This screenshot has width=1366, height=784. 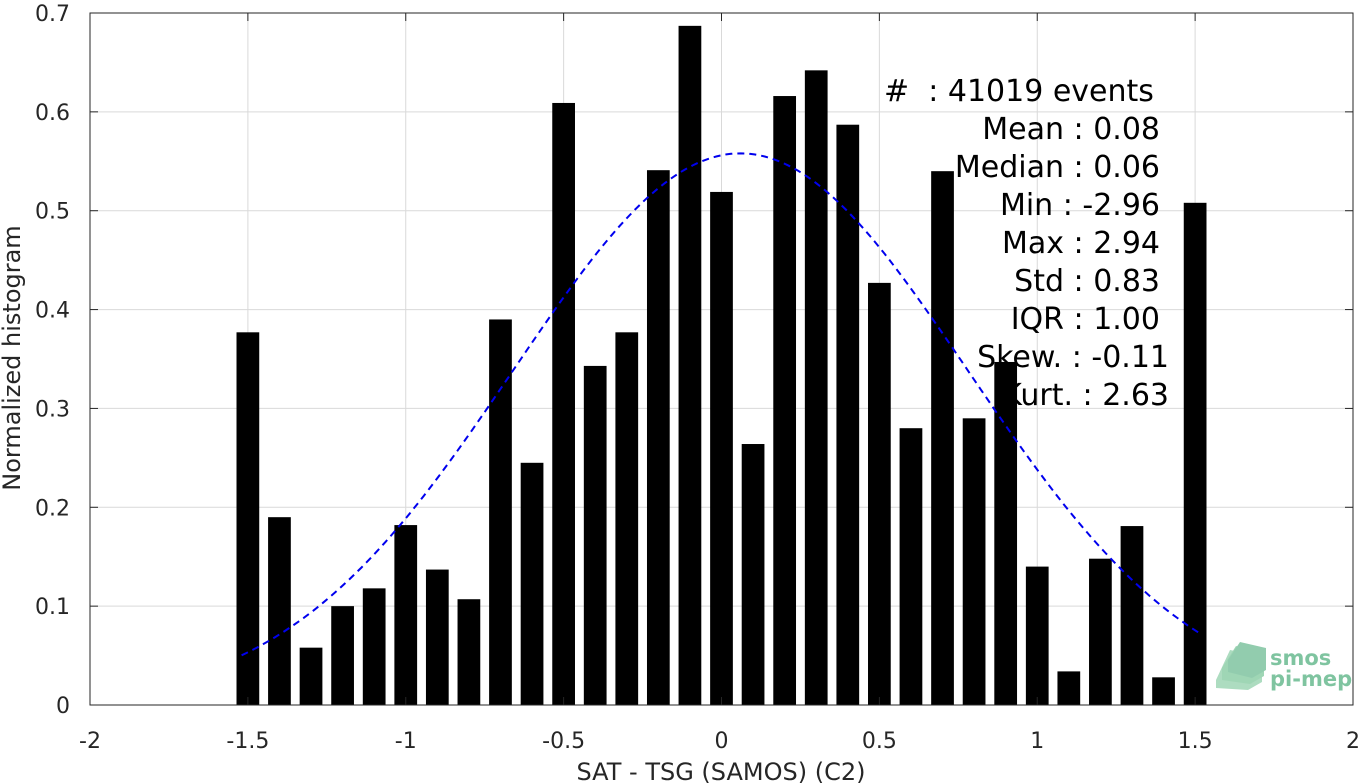 I want to click on logo-text-smos: smos, so click(x=1300, y=658).